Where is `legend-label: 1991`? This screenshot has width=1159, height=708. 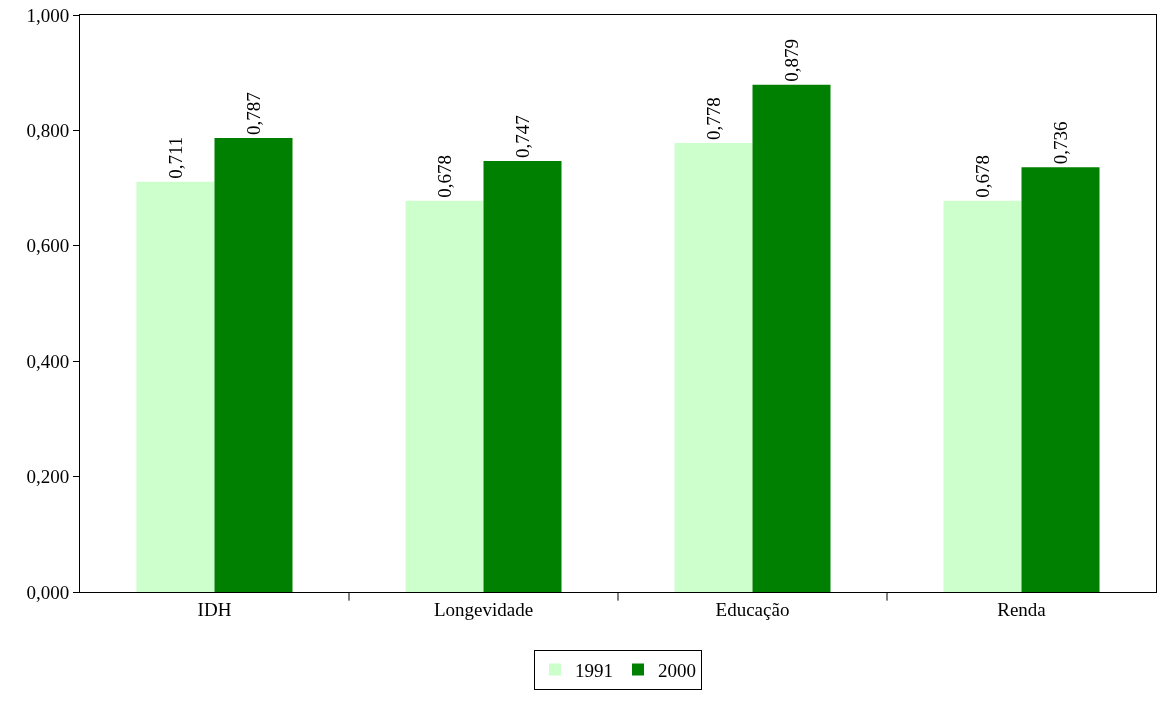
legend-label: 1991 is located at coordinates (594, 670).